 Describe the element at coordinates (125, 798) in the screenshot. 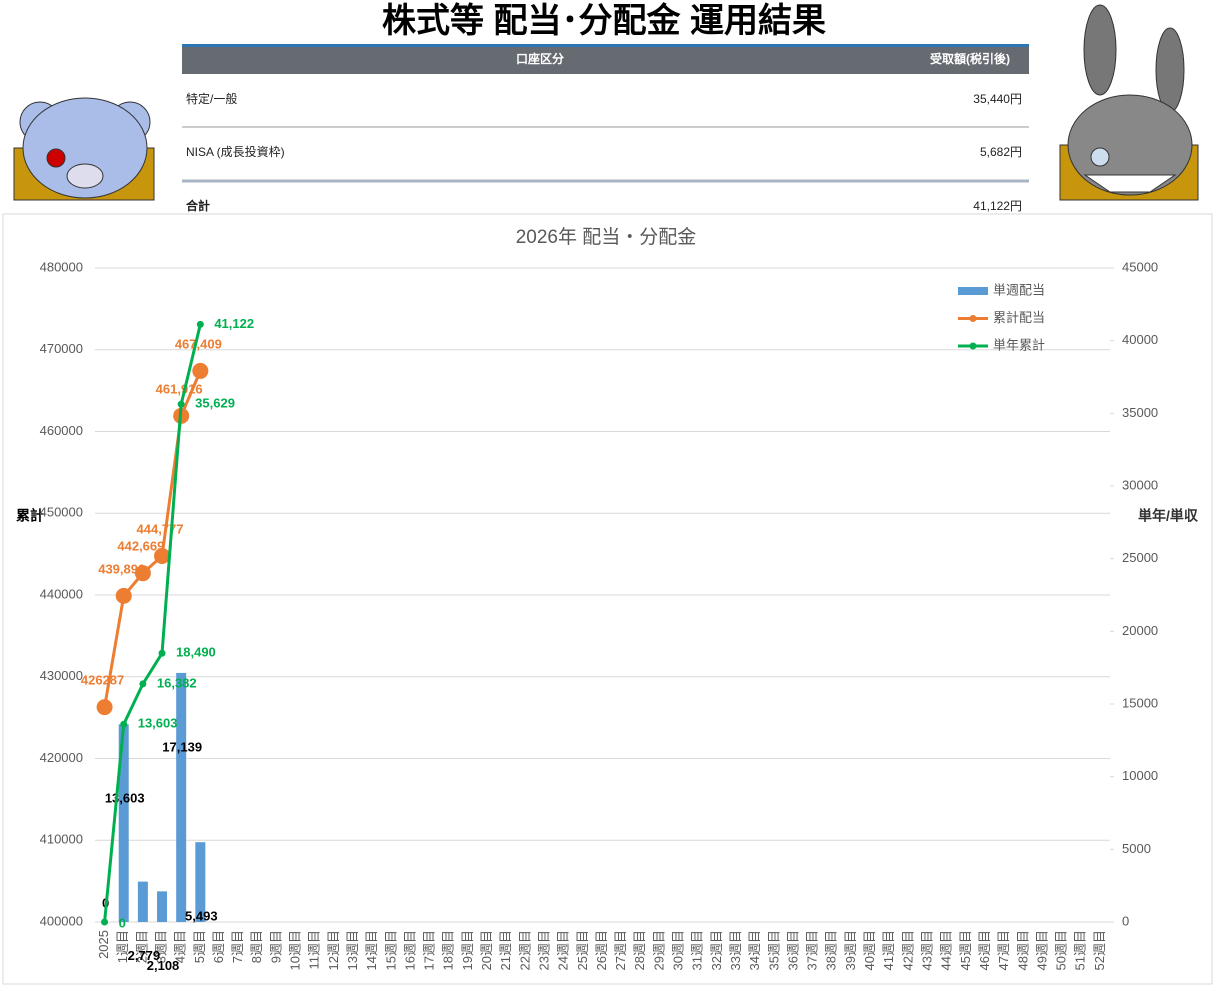

I see `bar-label: 13,603` at that location.